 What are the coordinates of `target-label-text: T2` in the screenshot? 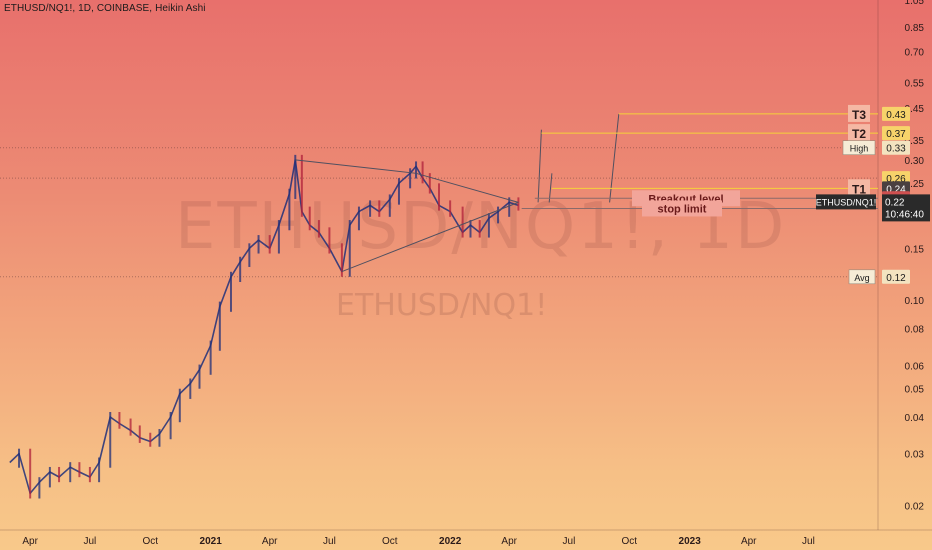 It's located at (859, 134).